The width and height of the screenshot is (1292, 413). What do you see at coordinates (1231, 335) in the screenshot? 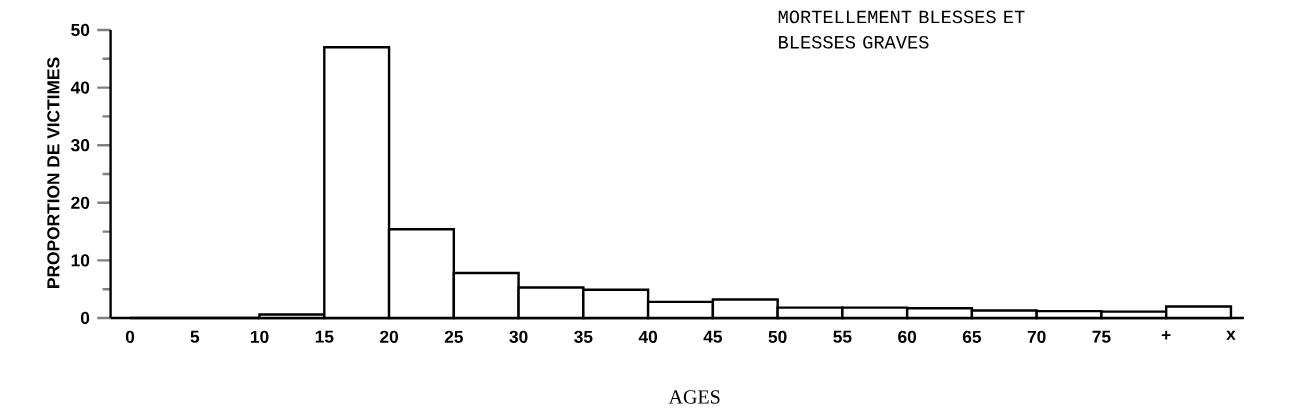
I see `x-tick-label: x` at bounding box center [1231, 335].